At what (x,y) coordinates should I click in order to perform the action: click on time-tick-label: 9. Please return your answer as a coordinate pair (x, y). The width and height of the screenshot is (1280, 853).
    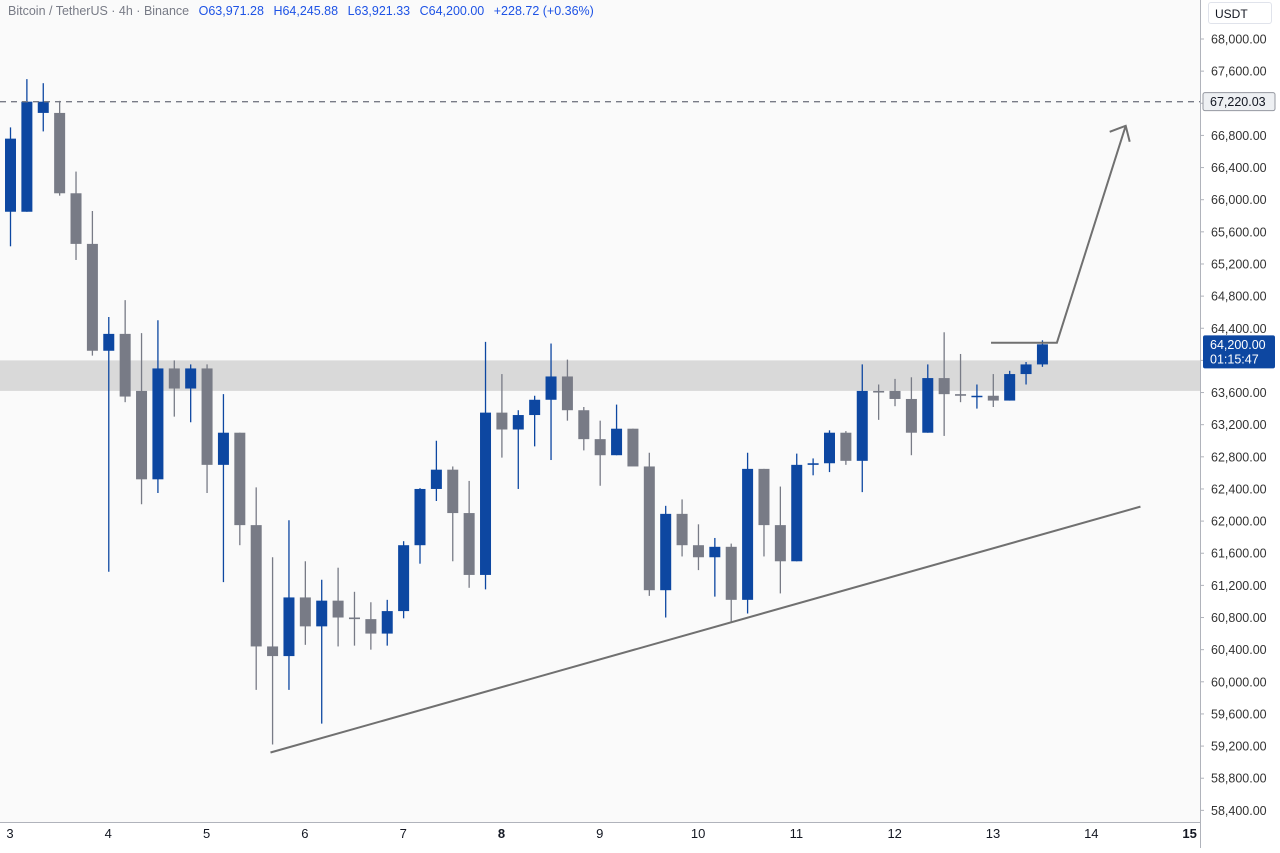
    Looking at the image, I should click on (599, 833).